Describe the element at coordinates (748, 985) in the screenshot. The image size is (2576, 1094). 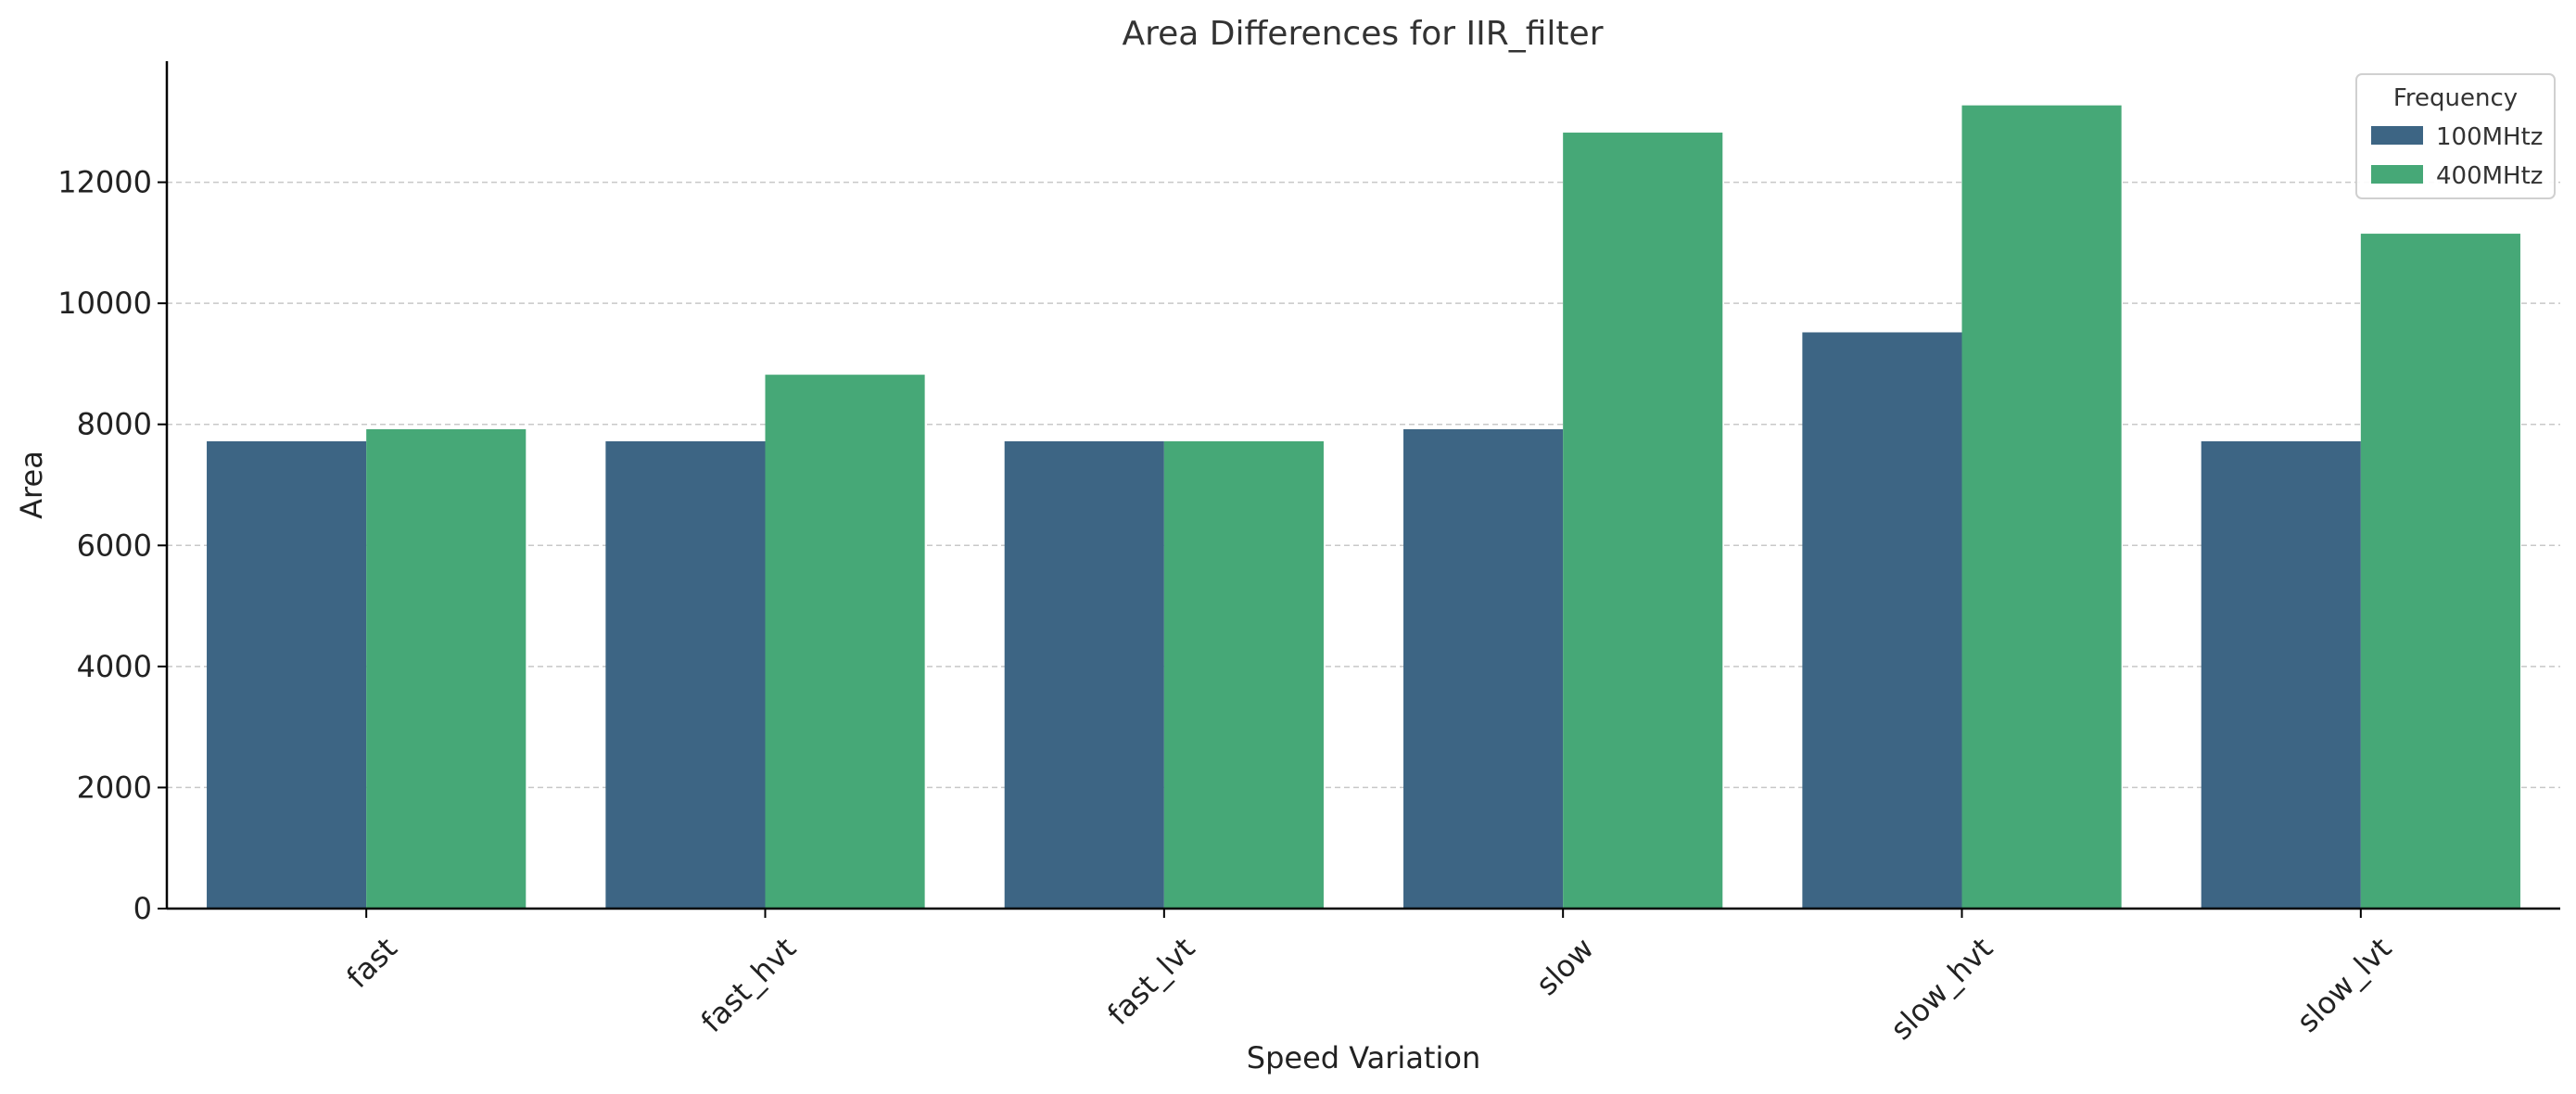
I see `x-tick-label: fast_hvt` at that location.